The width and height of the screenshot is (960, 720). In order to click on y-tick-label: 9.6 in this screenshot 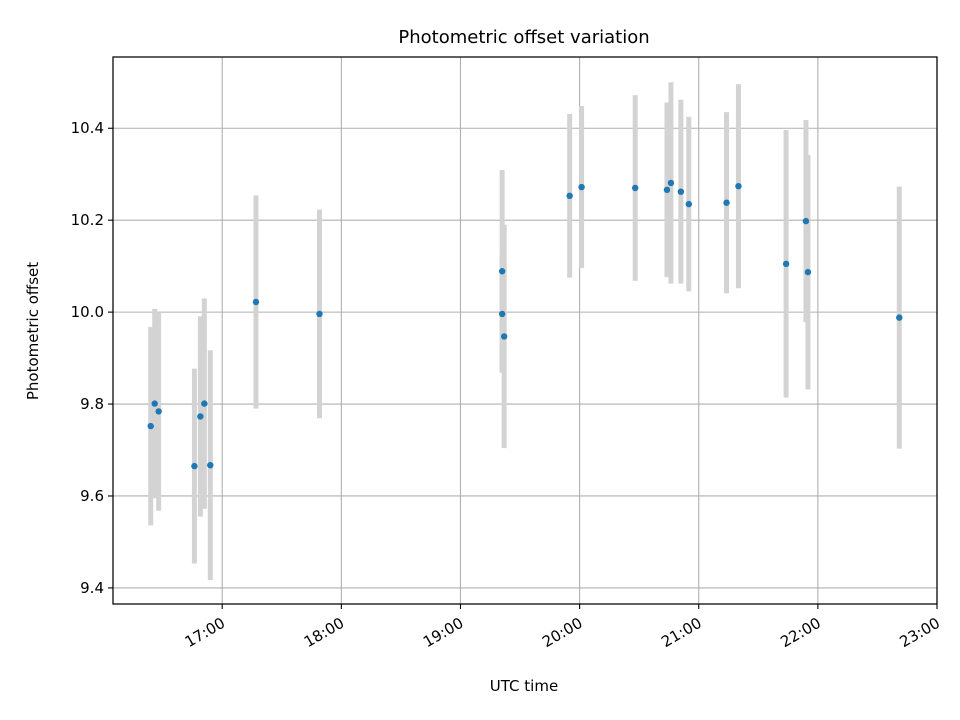, I will do `click(92, 496)`.